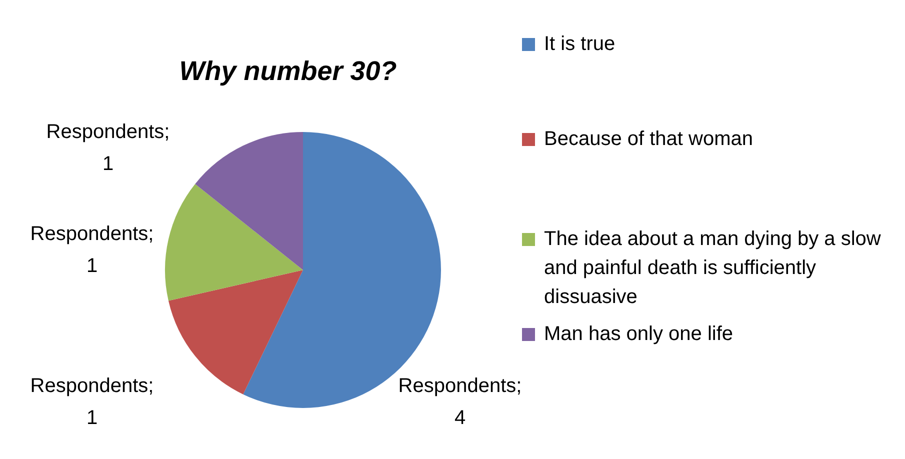 This screenshot has width=905, height=459. I want to click on legend-label: Because of that woman, so click(649, 139).